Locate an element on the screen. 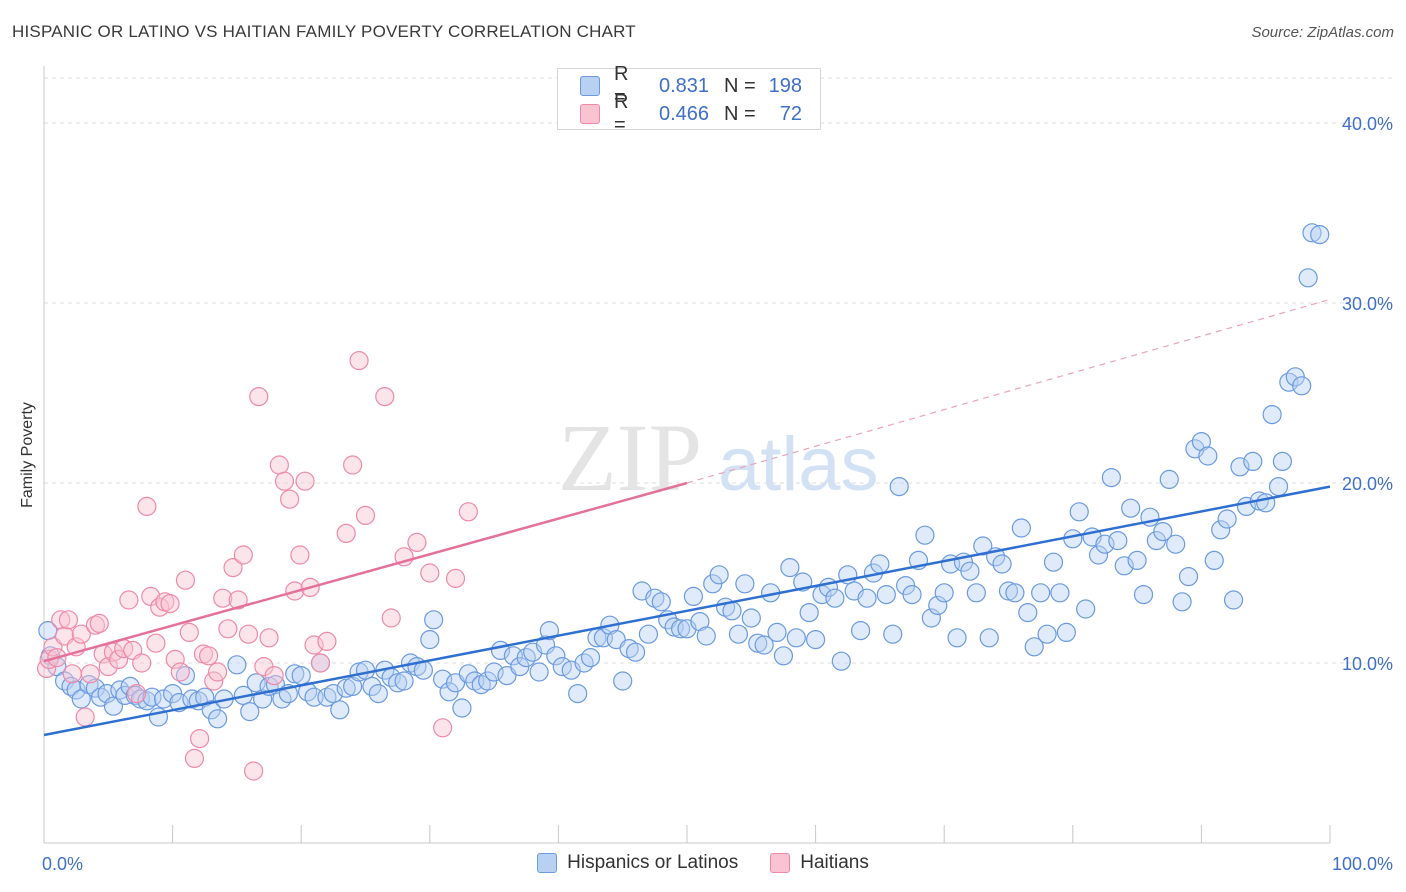  legend-swatch-hispanic is located at coordinates (590, 86).